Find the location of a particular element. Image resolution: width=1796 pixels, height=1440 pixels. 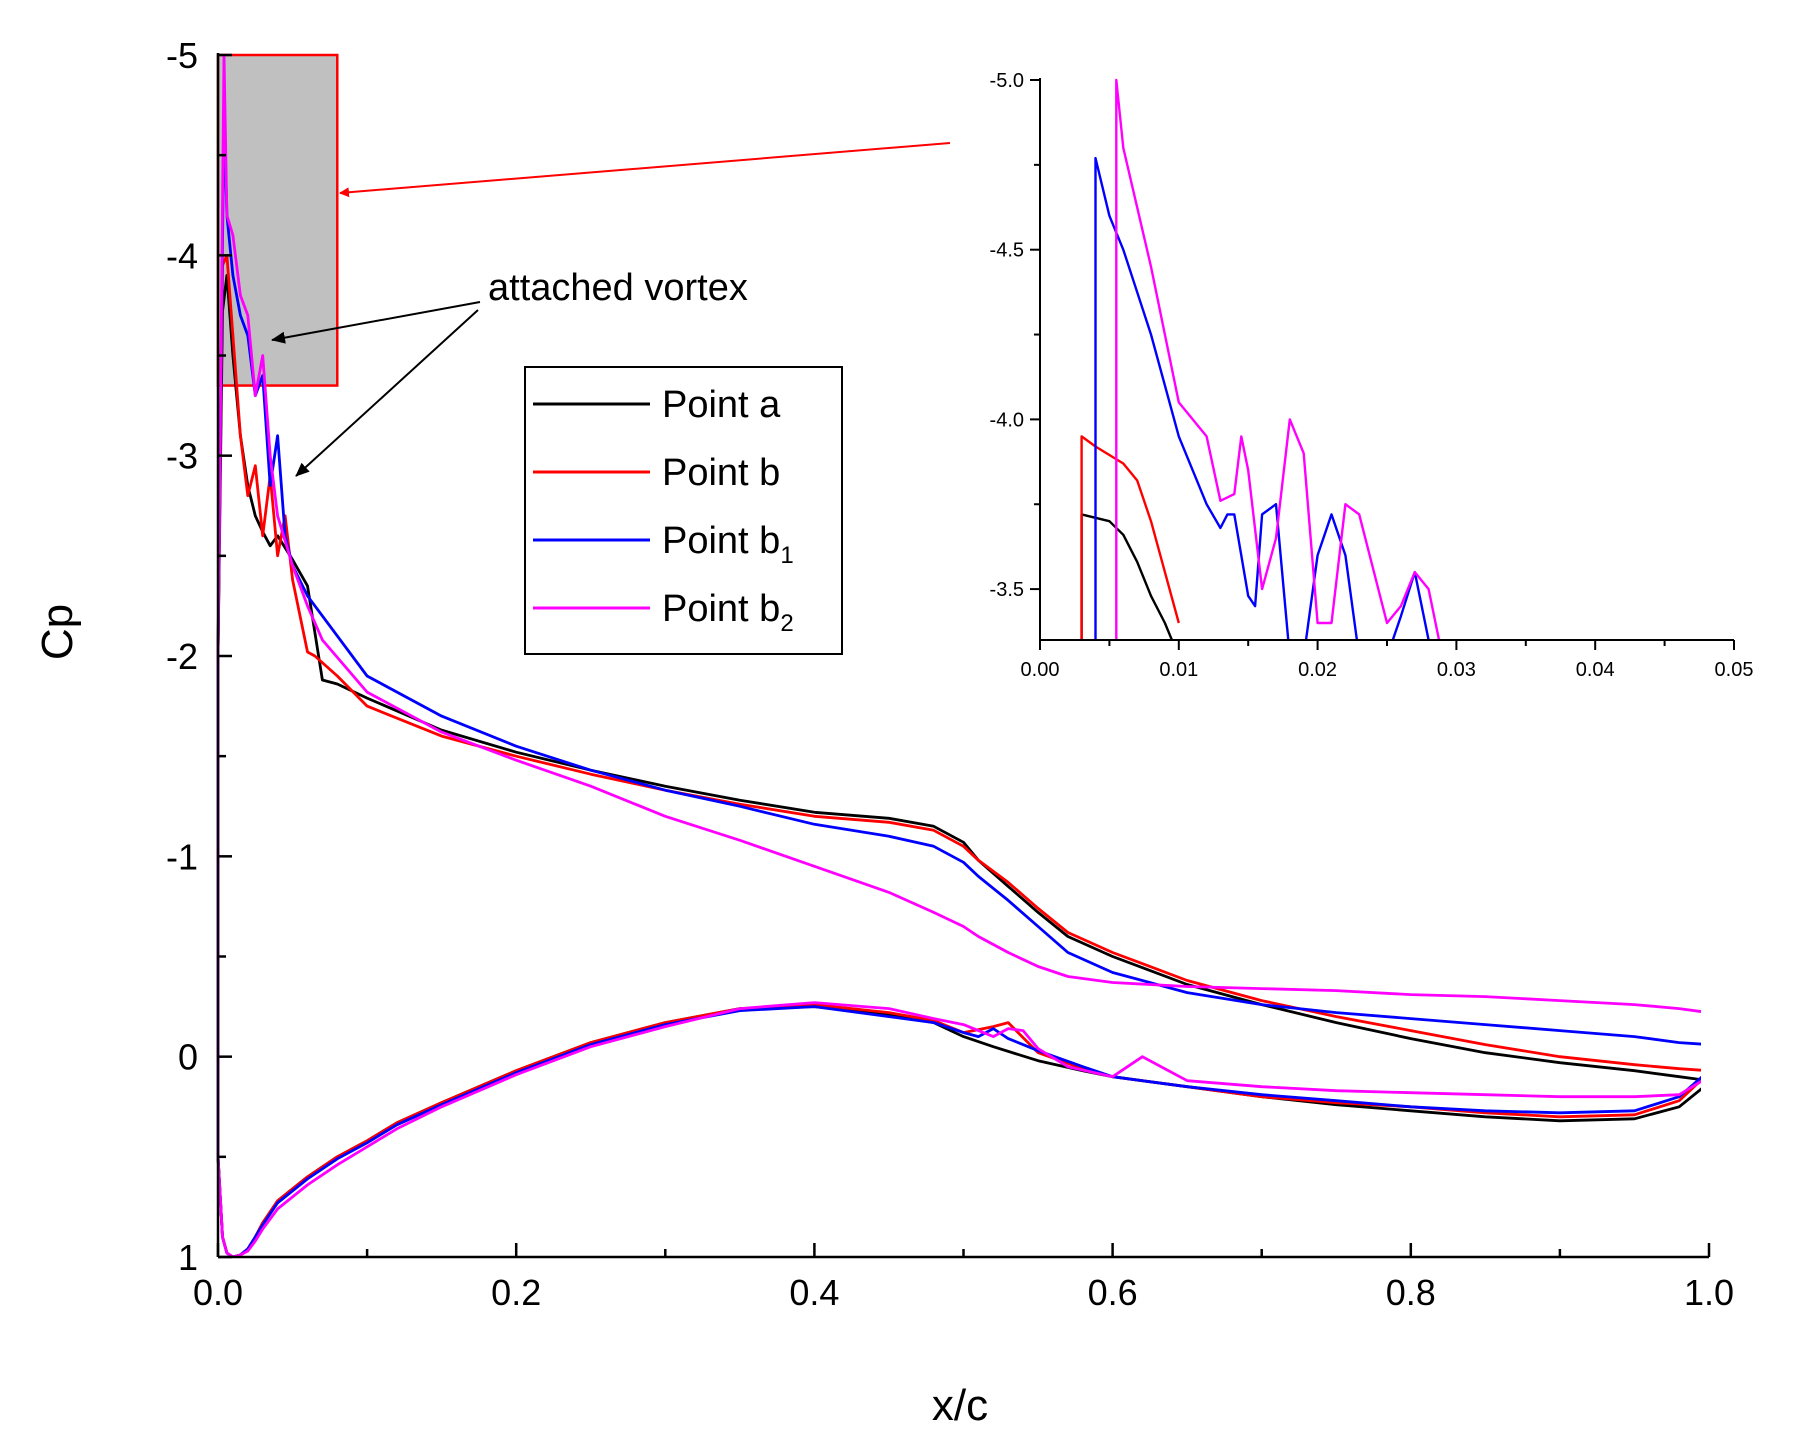

legend-label-b1: Point b1 is located at coordinates (728, 544).